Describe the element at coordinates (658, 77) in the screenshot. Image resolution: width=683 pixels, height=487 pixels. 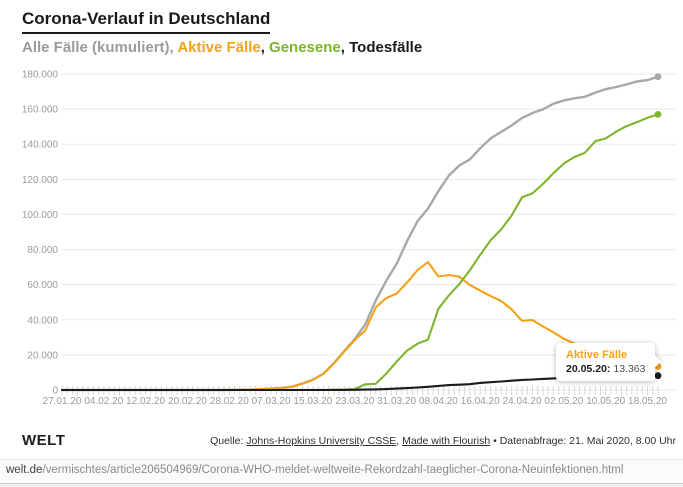
I see `end-dot-alle-faelle` at that location.